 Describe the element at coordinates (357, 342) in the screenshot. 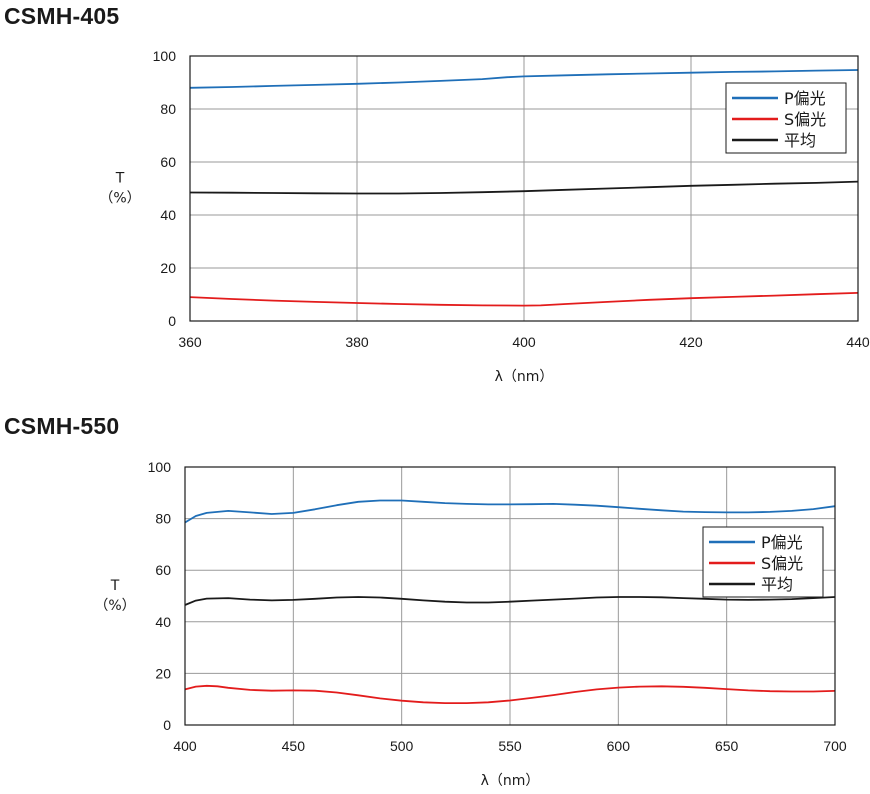

I see `x-tick-label: 380` at that location.